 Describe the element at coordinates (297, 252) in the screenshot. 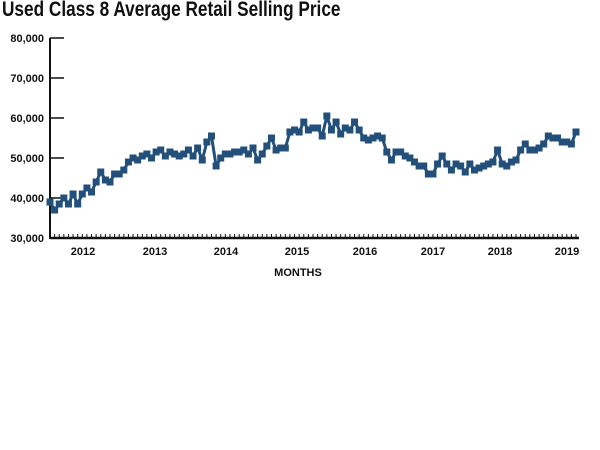

I see `x-tick-label: 2015` at that location.